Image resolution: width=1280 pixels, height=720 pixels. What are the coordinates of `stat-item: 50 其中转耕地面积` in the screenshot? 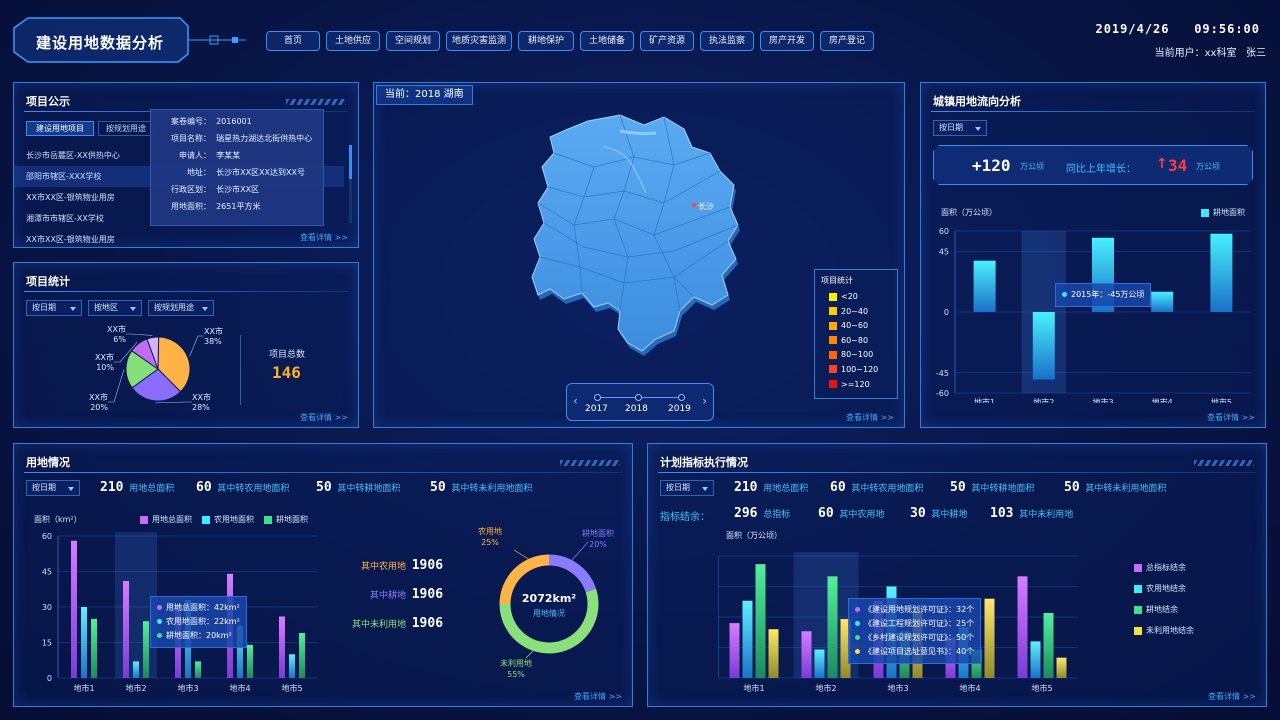 It's located at (358, 487).